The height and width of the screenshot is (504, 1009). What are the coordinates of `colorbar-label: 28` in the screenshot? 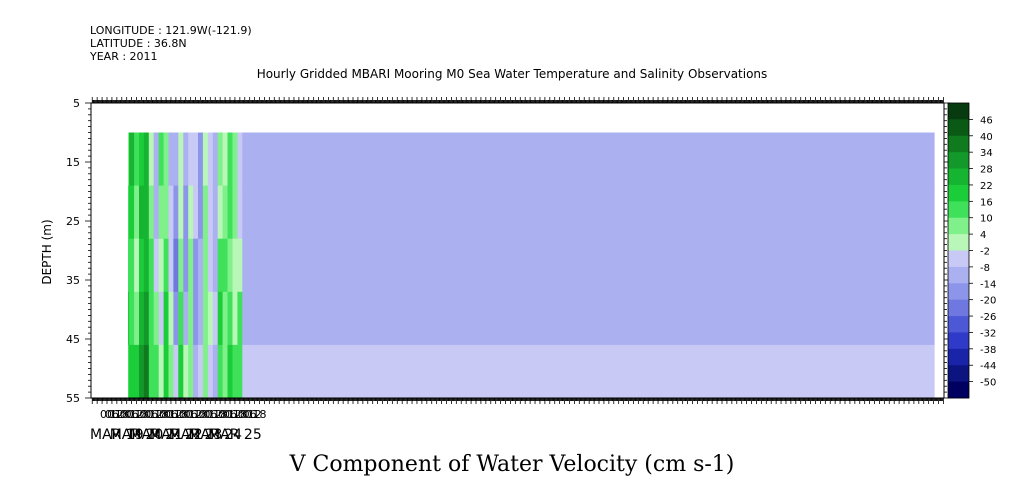 It's located at (986, 170).